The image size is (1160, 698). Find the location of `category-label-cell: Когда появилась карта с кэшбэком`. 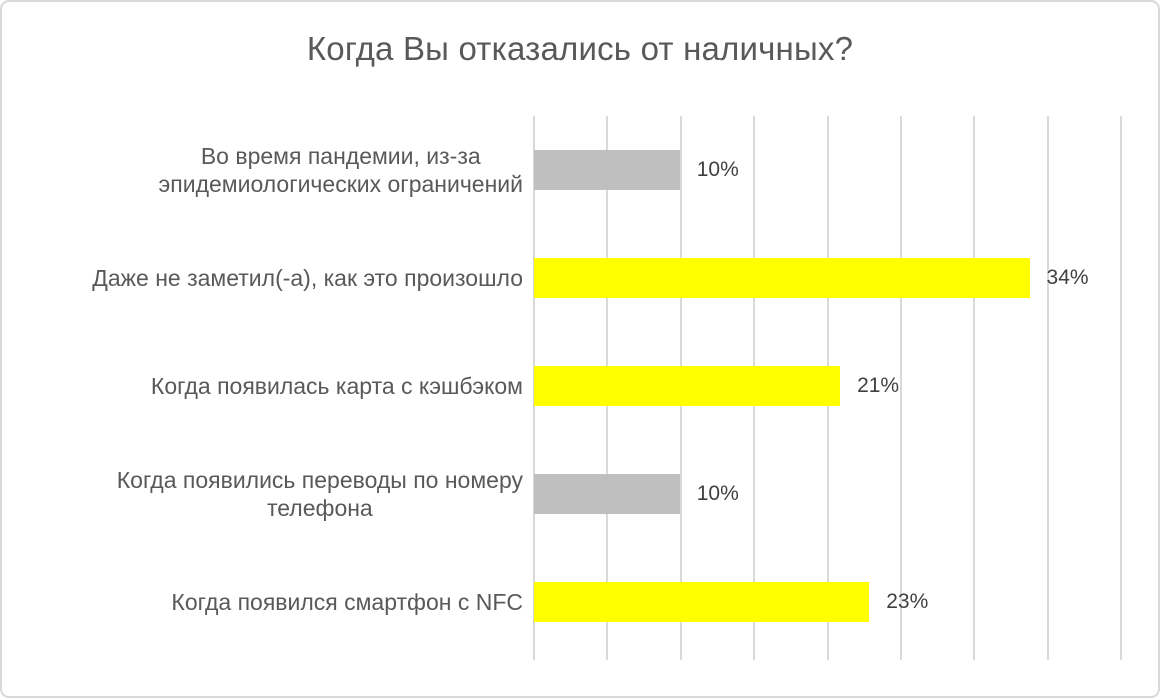

category-label-cell: Когда появилась карта с кэшбэком is located at coordinates (268, 386).